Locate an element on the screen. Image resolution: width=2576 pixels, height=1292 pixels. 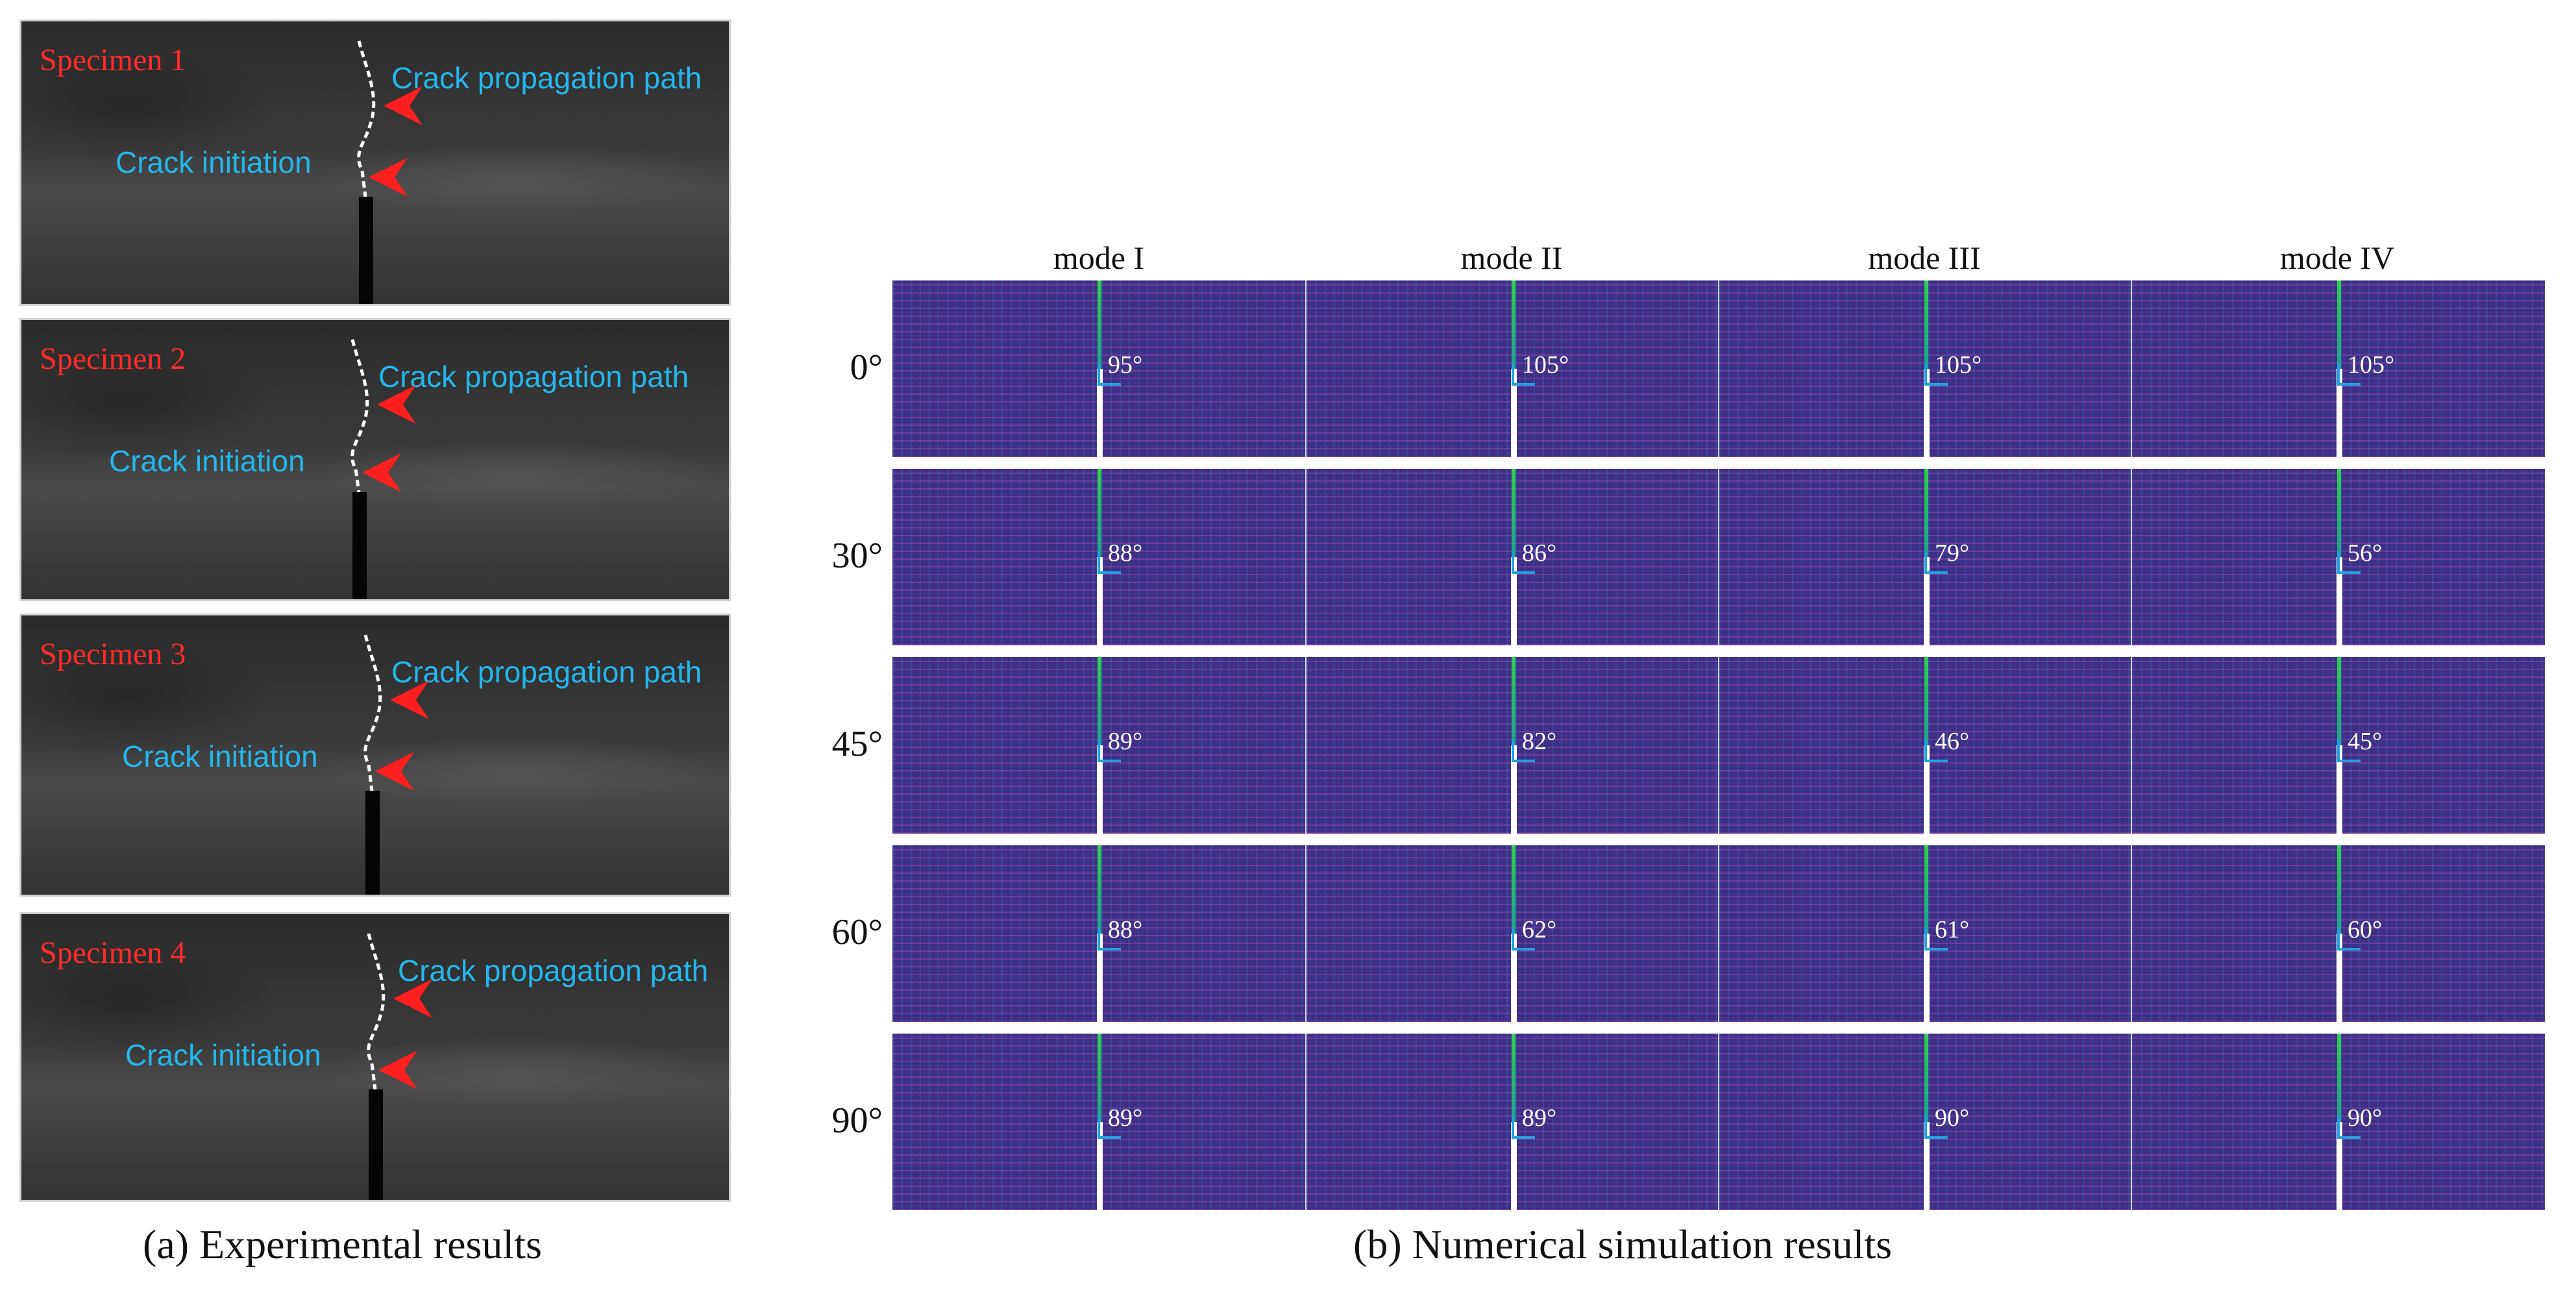
angle-row-label: 0° is located at coordinates (866, 367).